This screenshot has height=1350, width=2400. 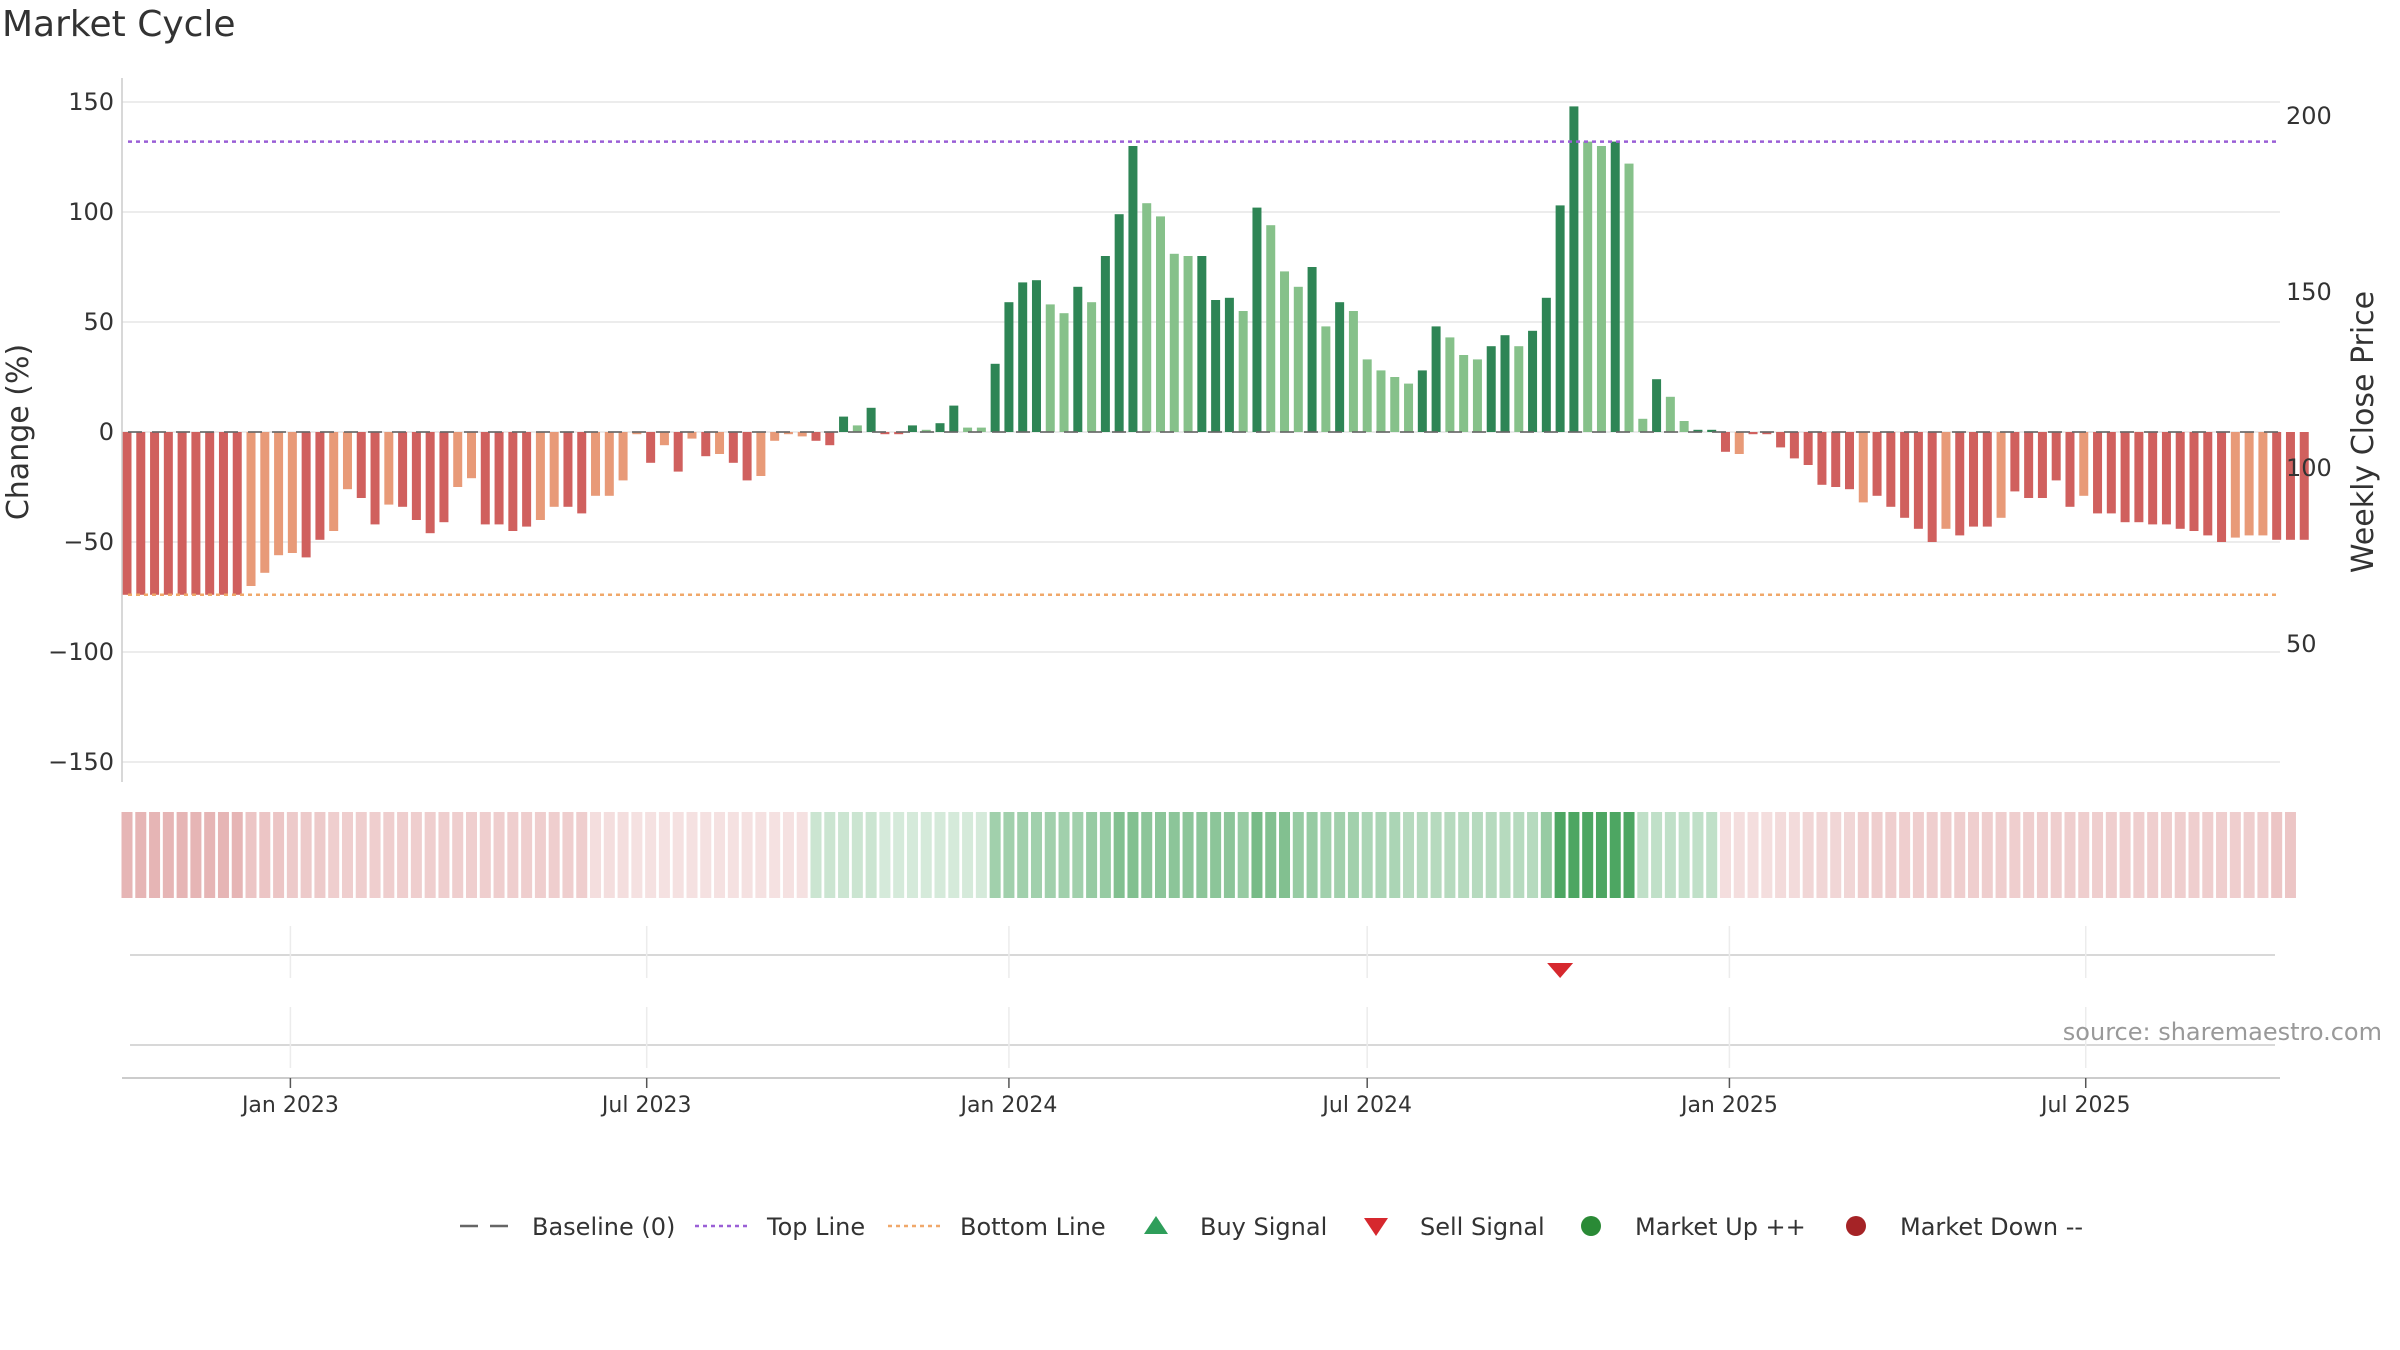 What do you see at coordinates (91, 102) in the screenshot?
I see `y-tick-label: 150` at bounding box center [91, 102].